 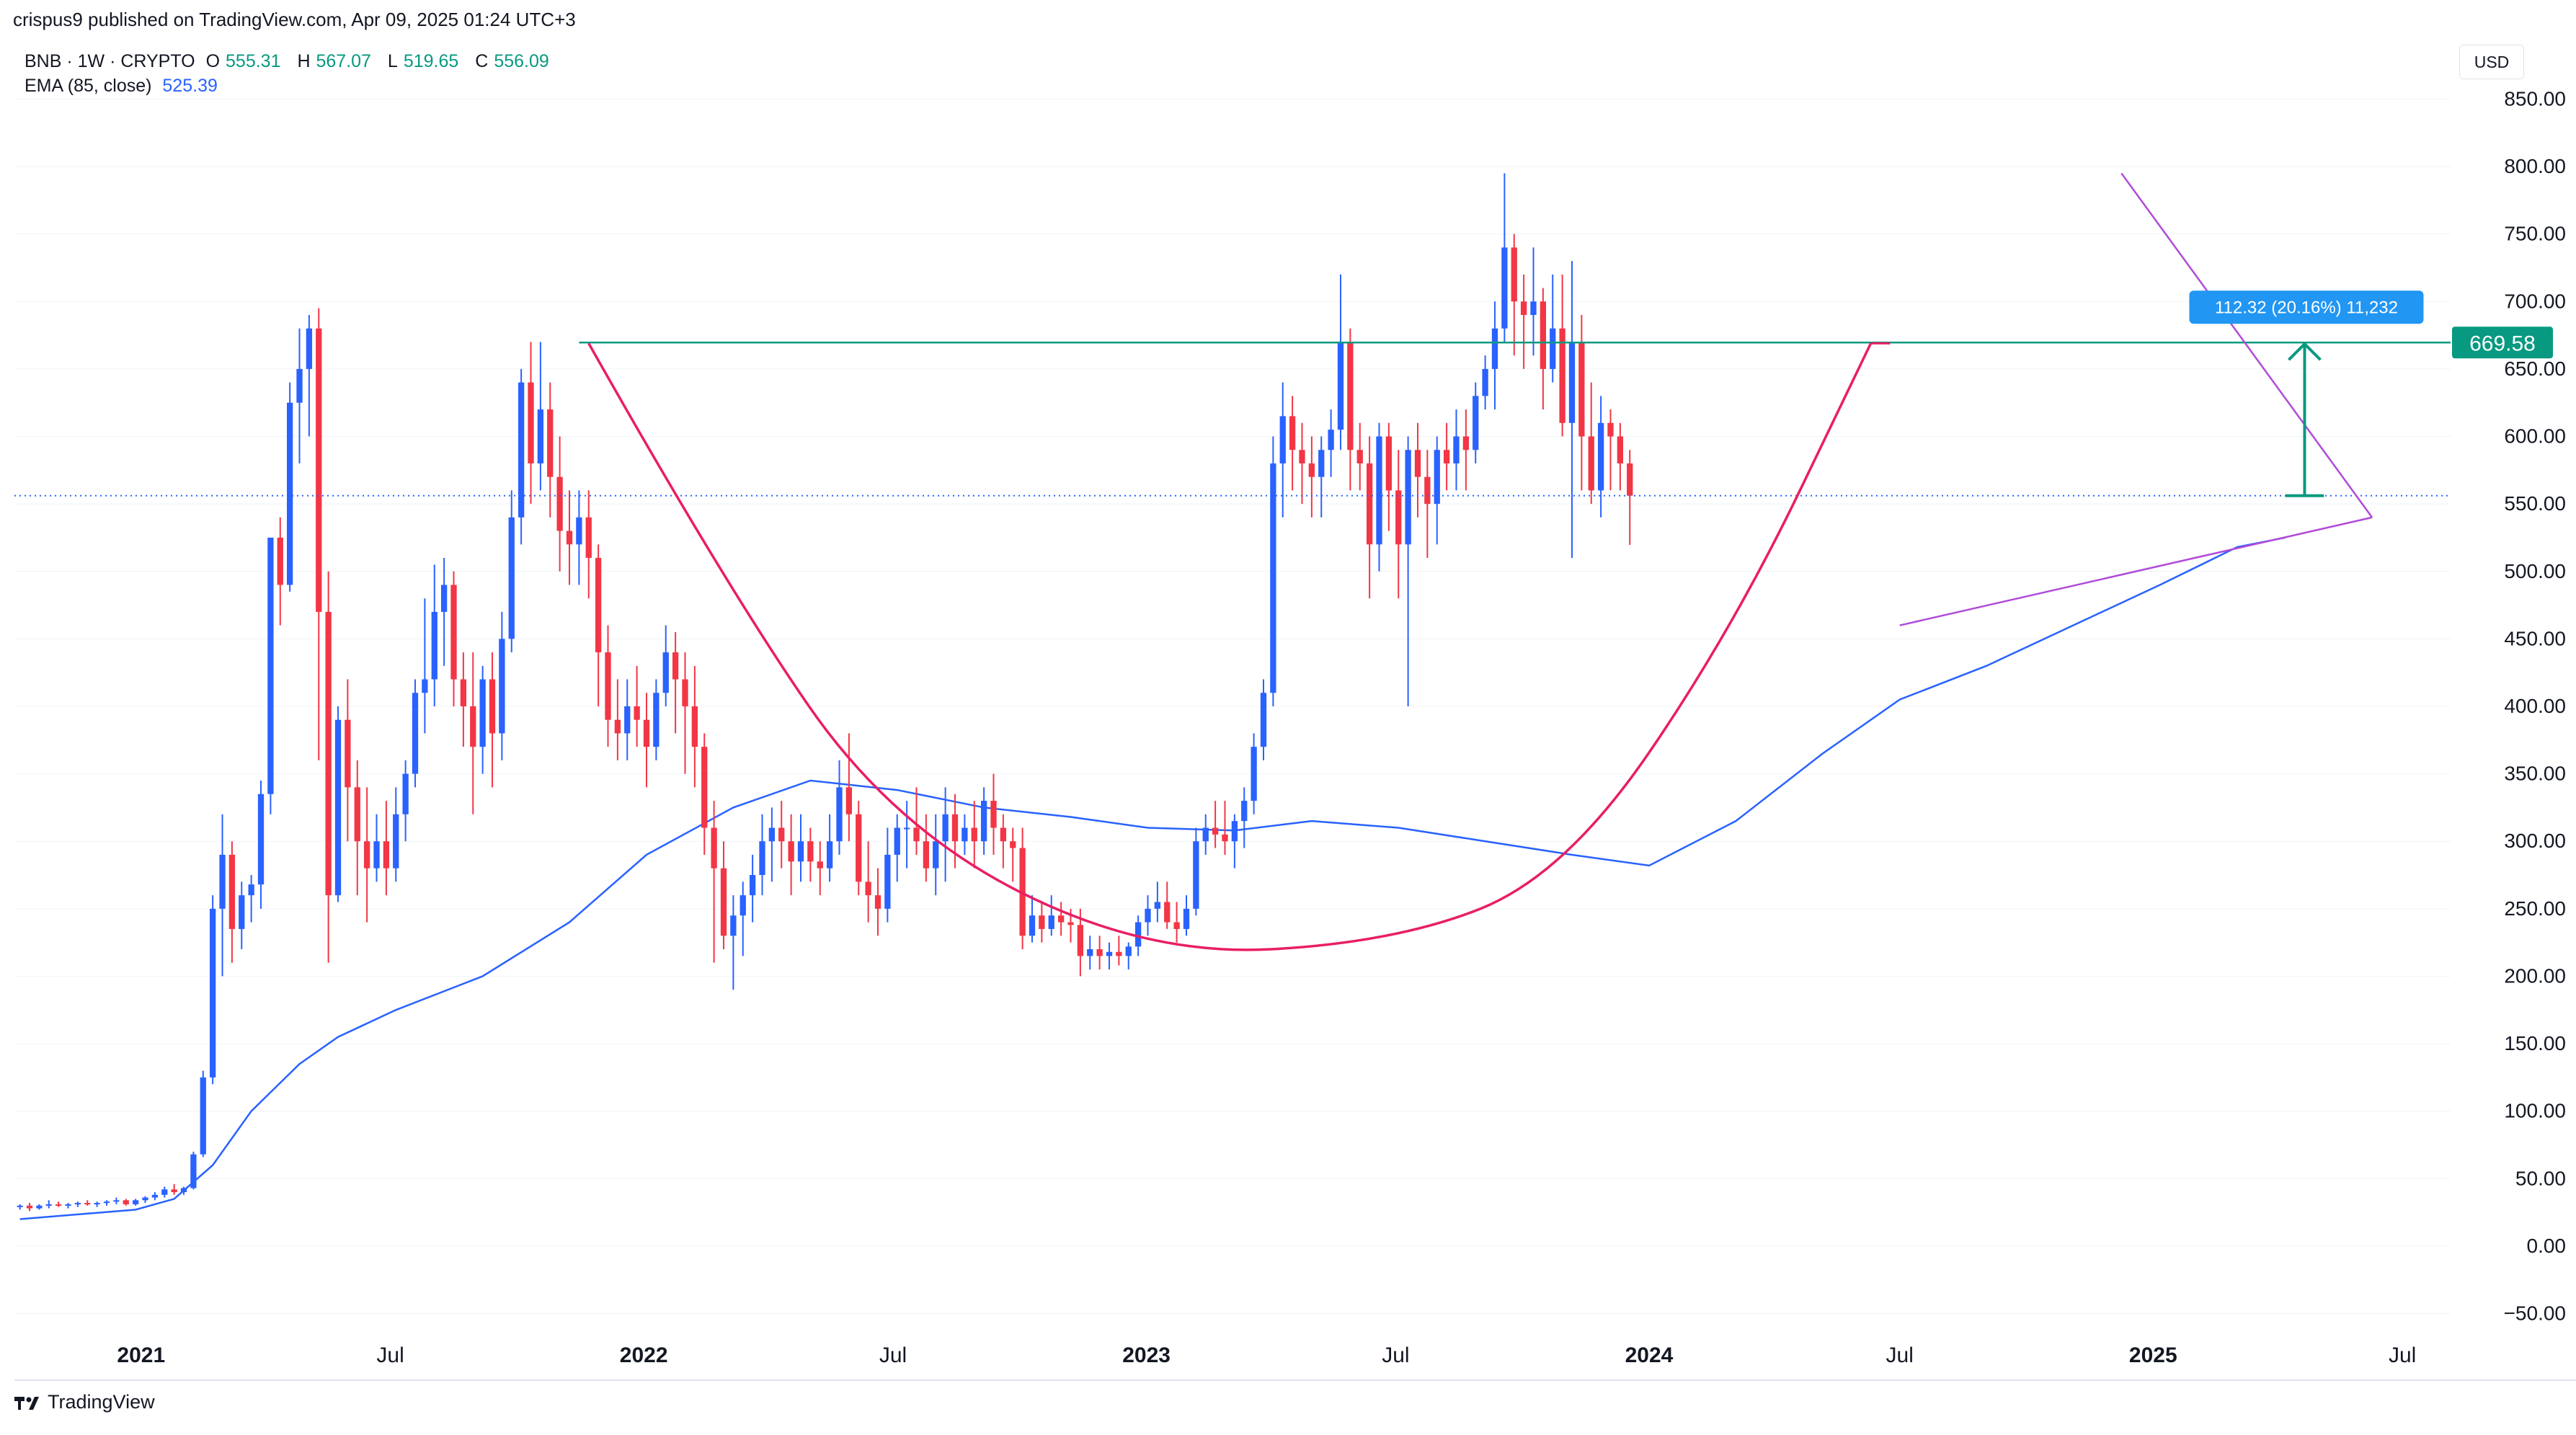 What do you see at coordinates (88, 86) in the screenshot?
I see `legend-ema-label: EMA (85, close)` at bounding box center [88, 86].